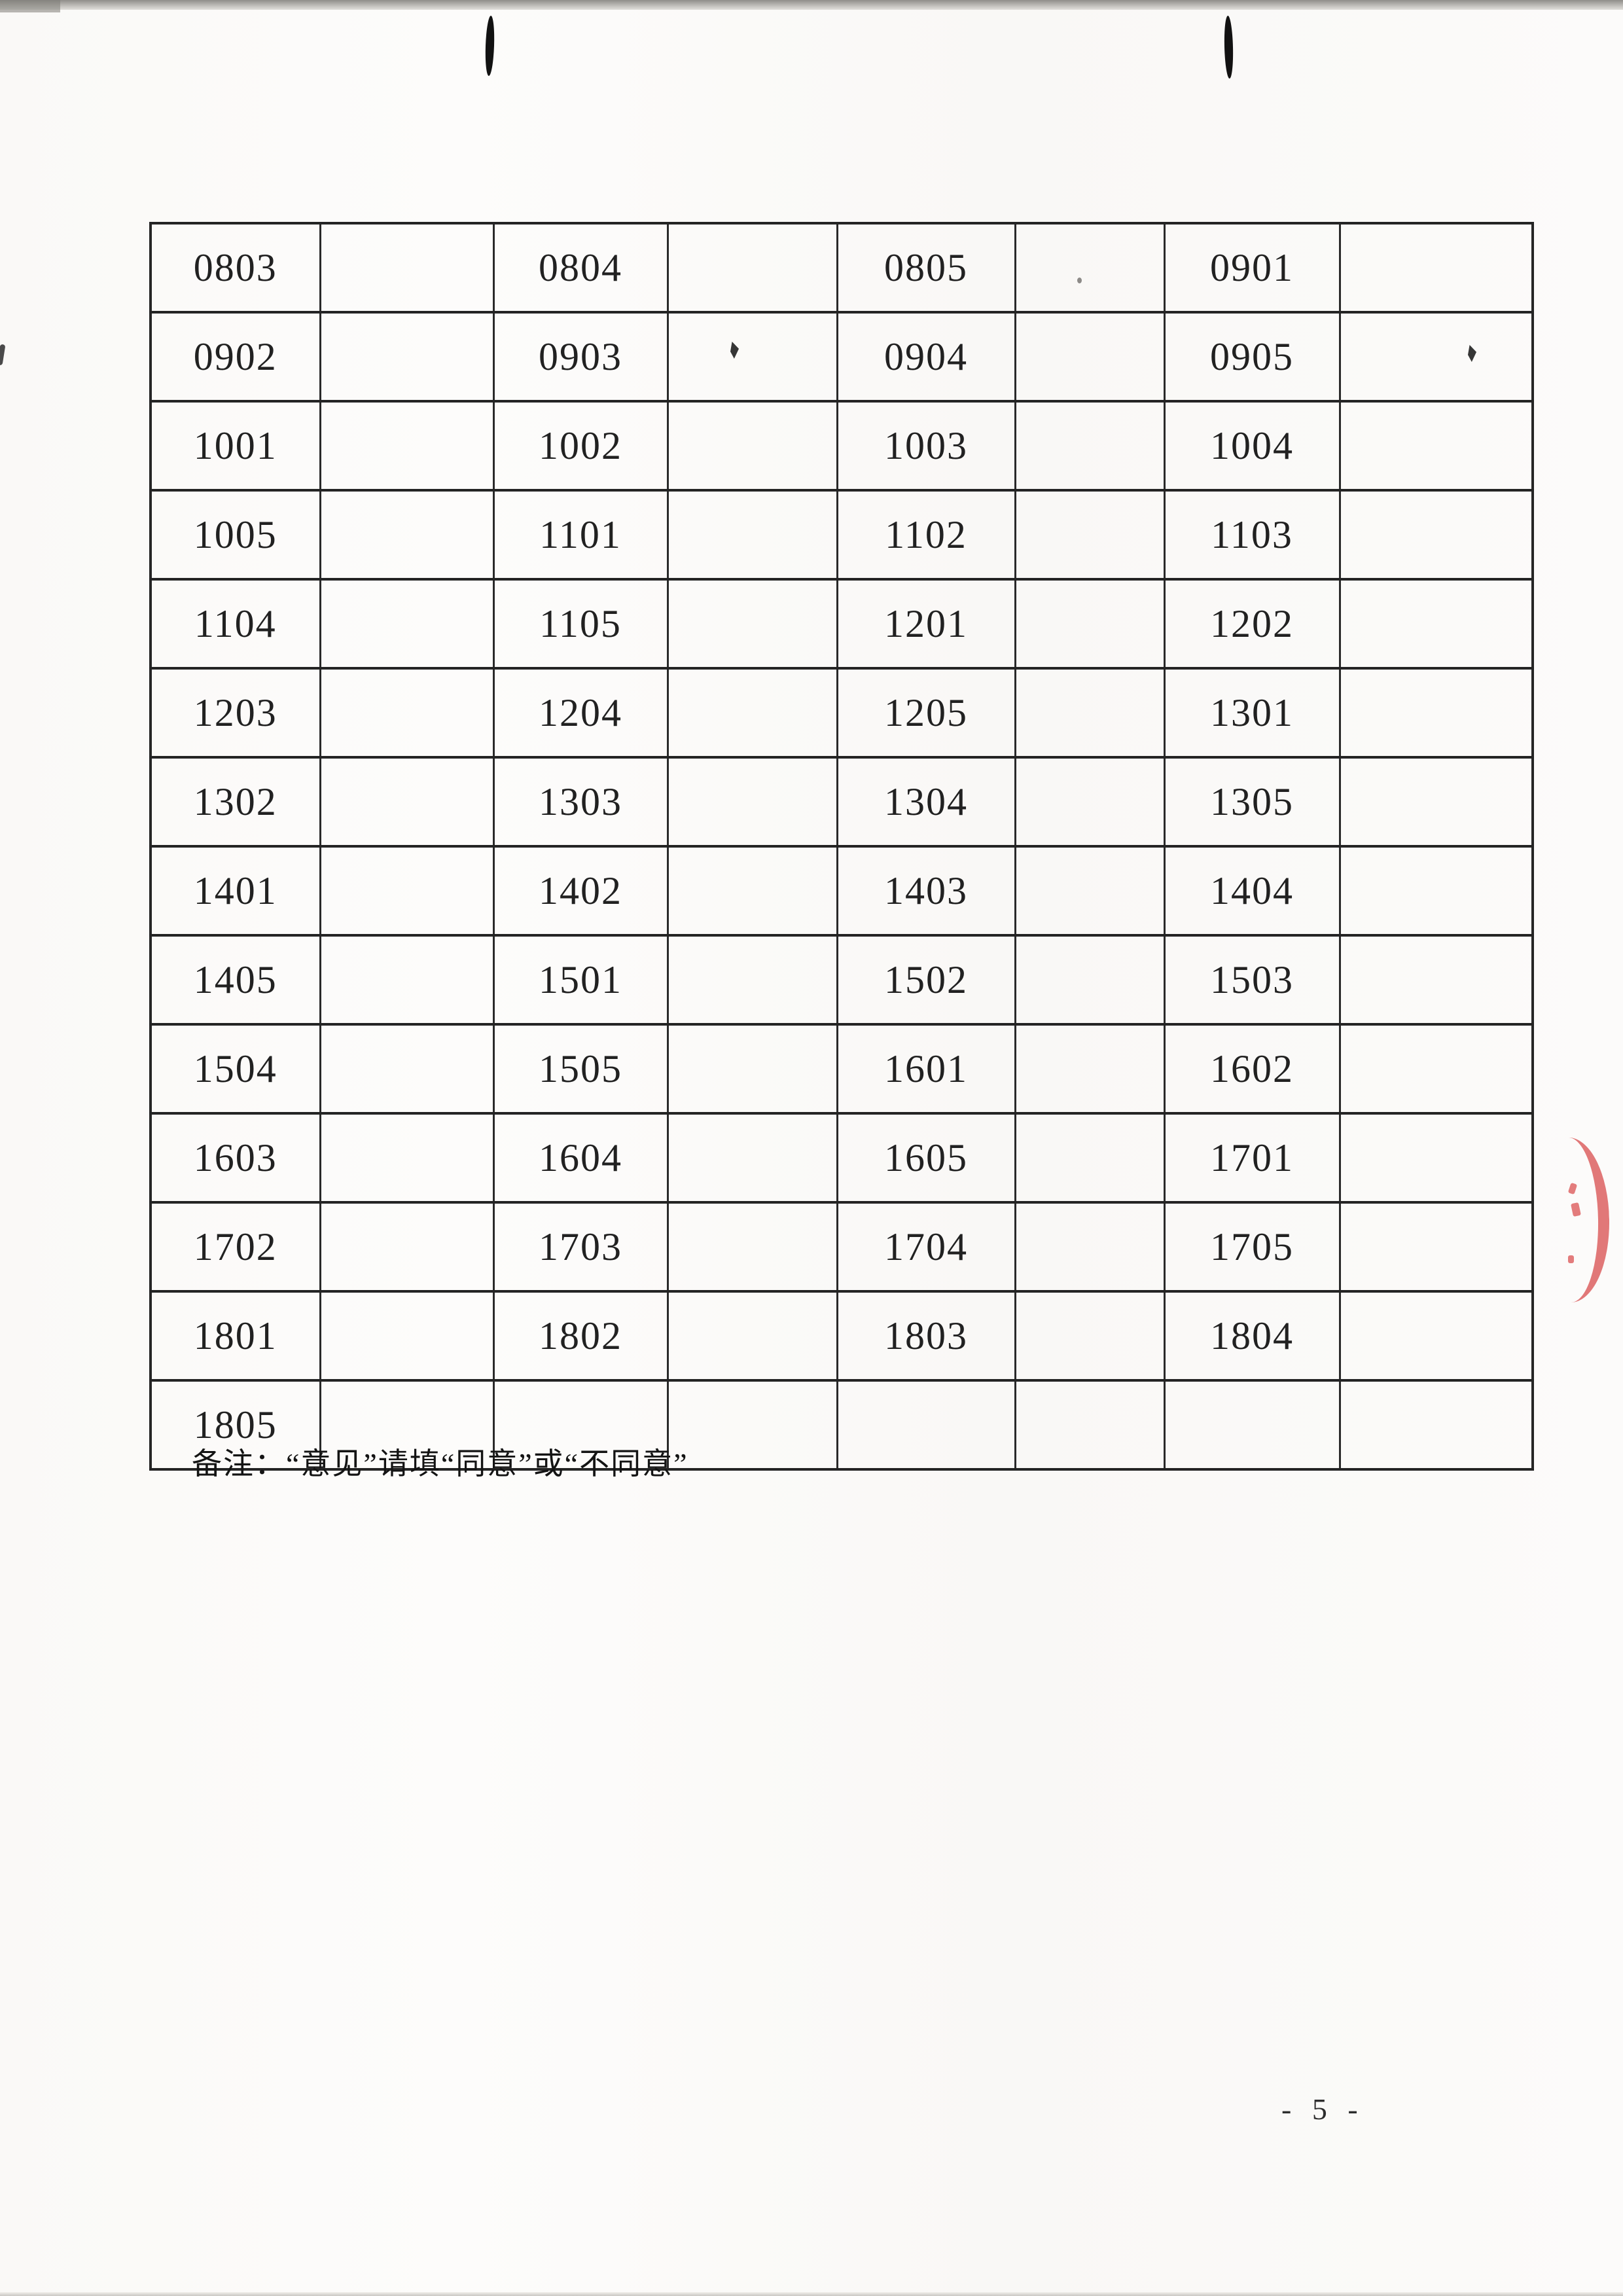 This screenshot has height=2296, width=1623. Describe the element at coordinates (842, 802) in the screenshot. I see `table-row: 1302 1303 1304 1305` at that location.